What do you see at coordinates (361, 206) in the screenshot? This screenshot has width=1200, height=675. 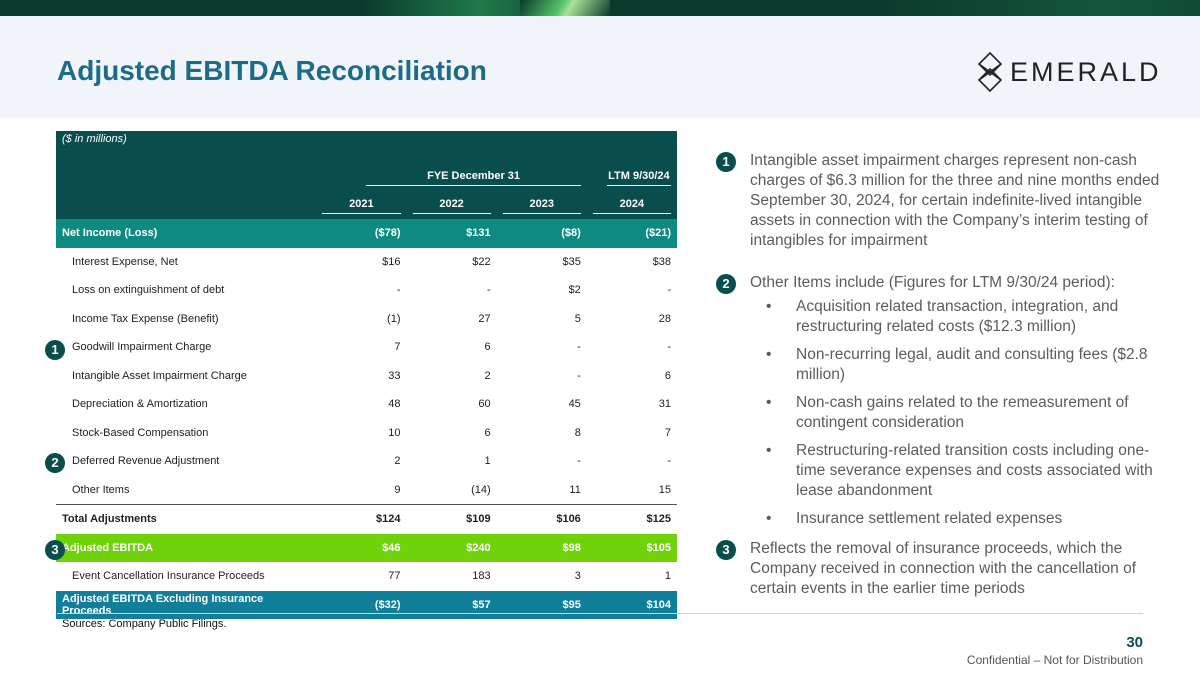 I see `year-header: 2021` at bounding box center [361, 206].